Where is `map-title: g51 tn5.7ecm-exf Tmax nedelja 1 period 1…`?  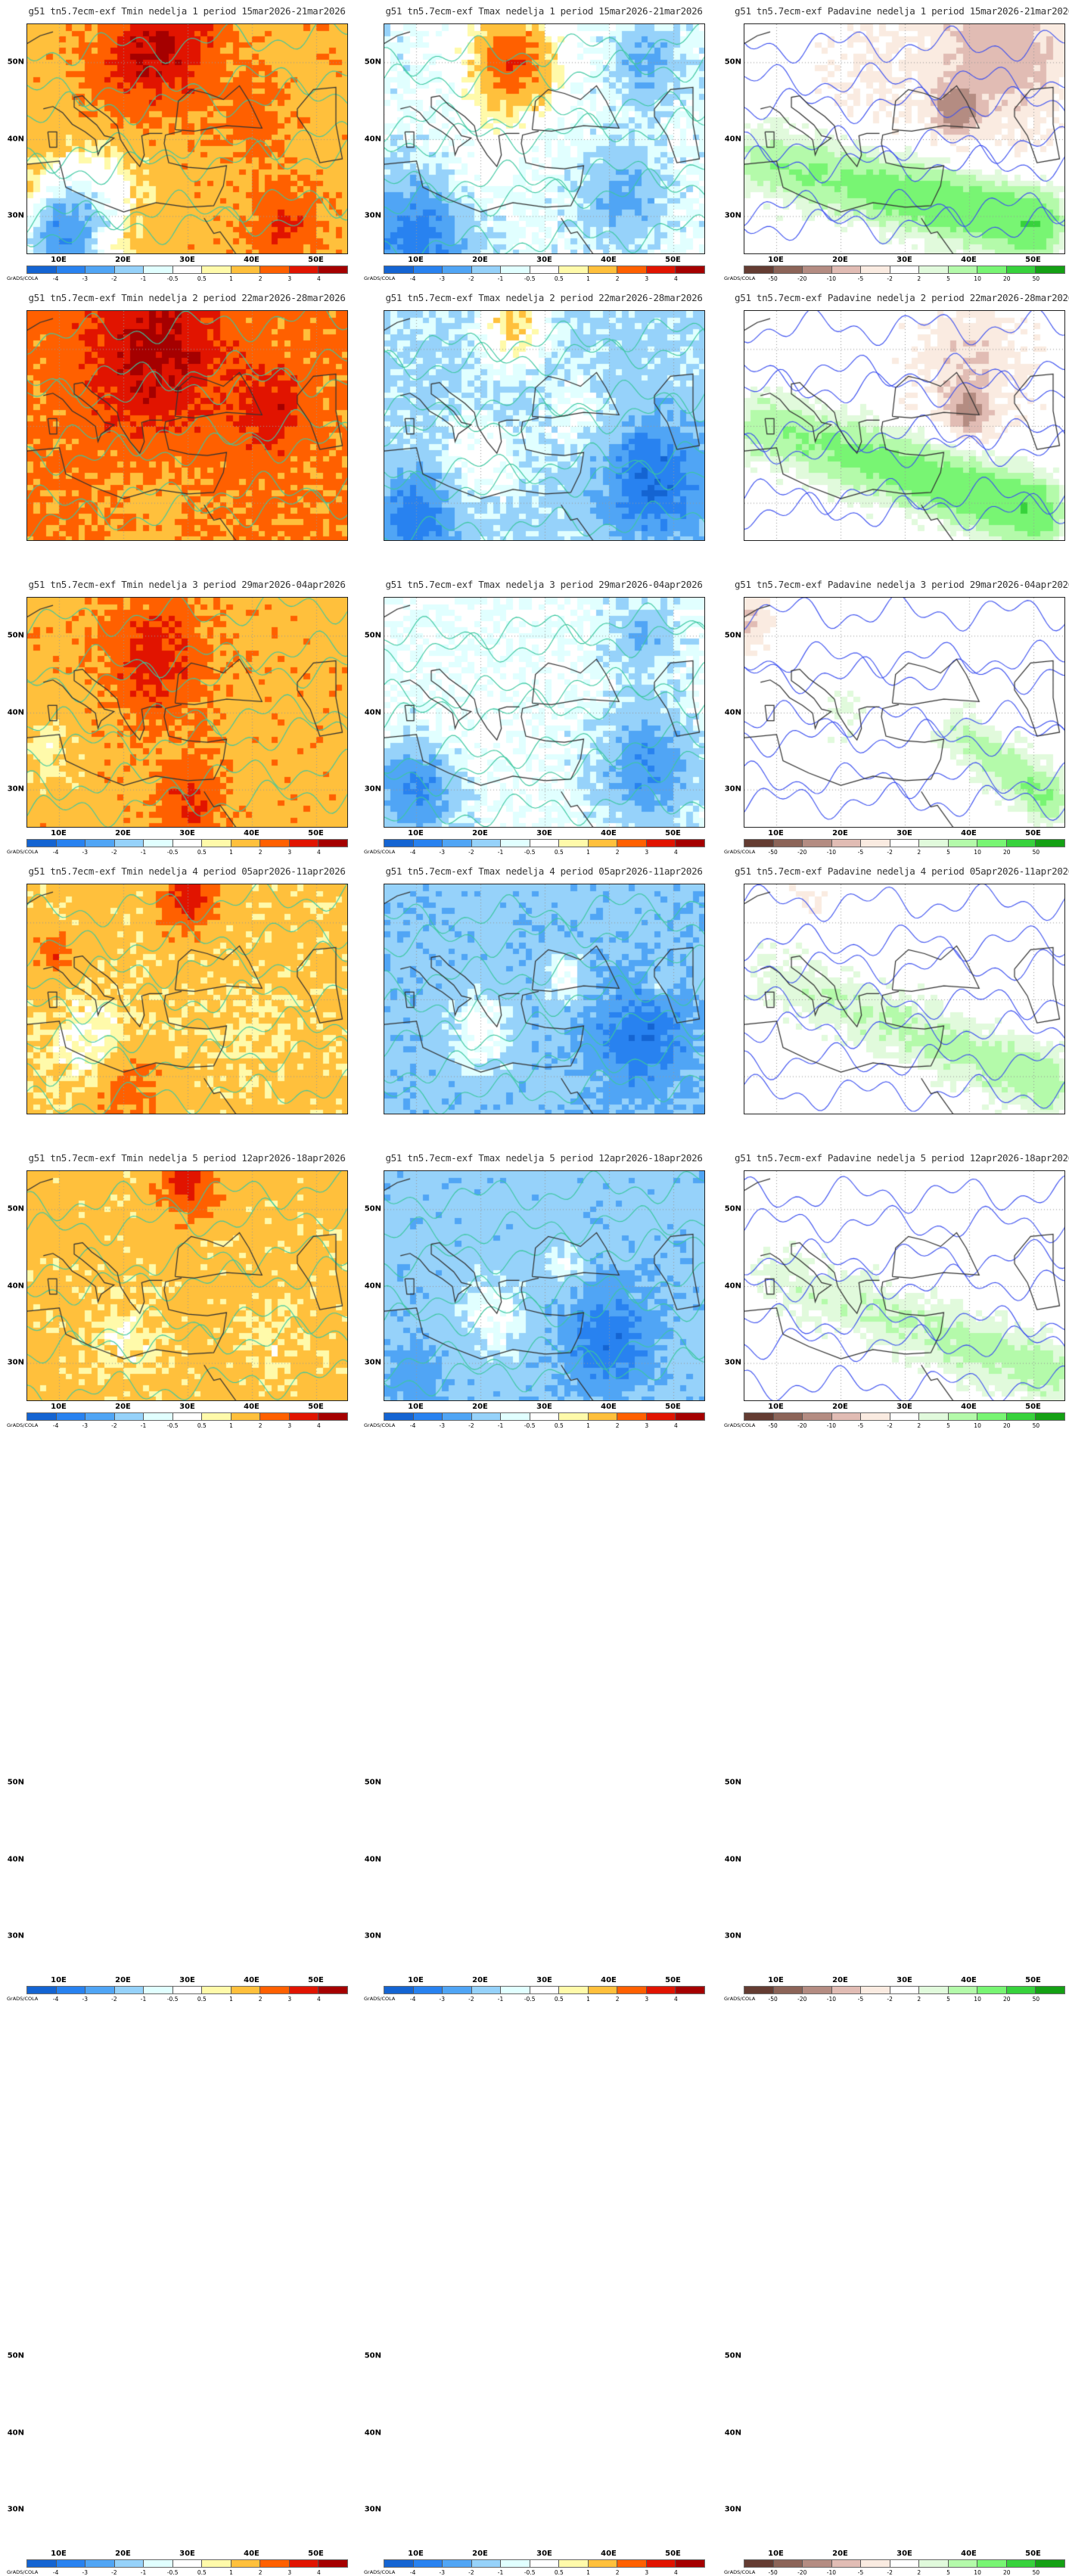
map-title: g51 tn5.7ecm-exf Tmax nedelja 1 period 1… is located at coordinates (544, 11).